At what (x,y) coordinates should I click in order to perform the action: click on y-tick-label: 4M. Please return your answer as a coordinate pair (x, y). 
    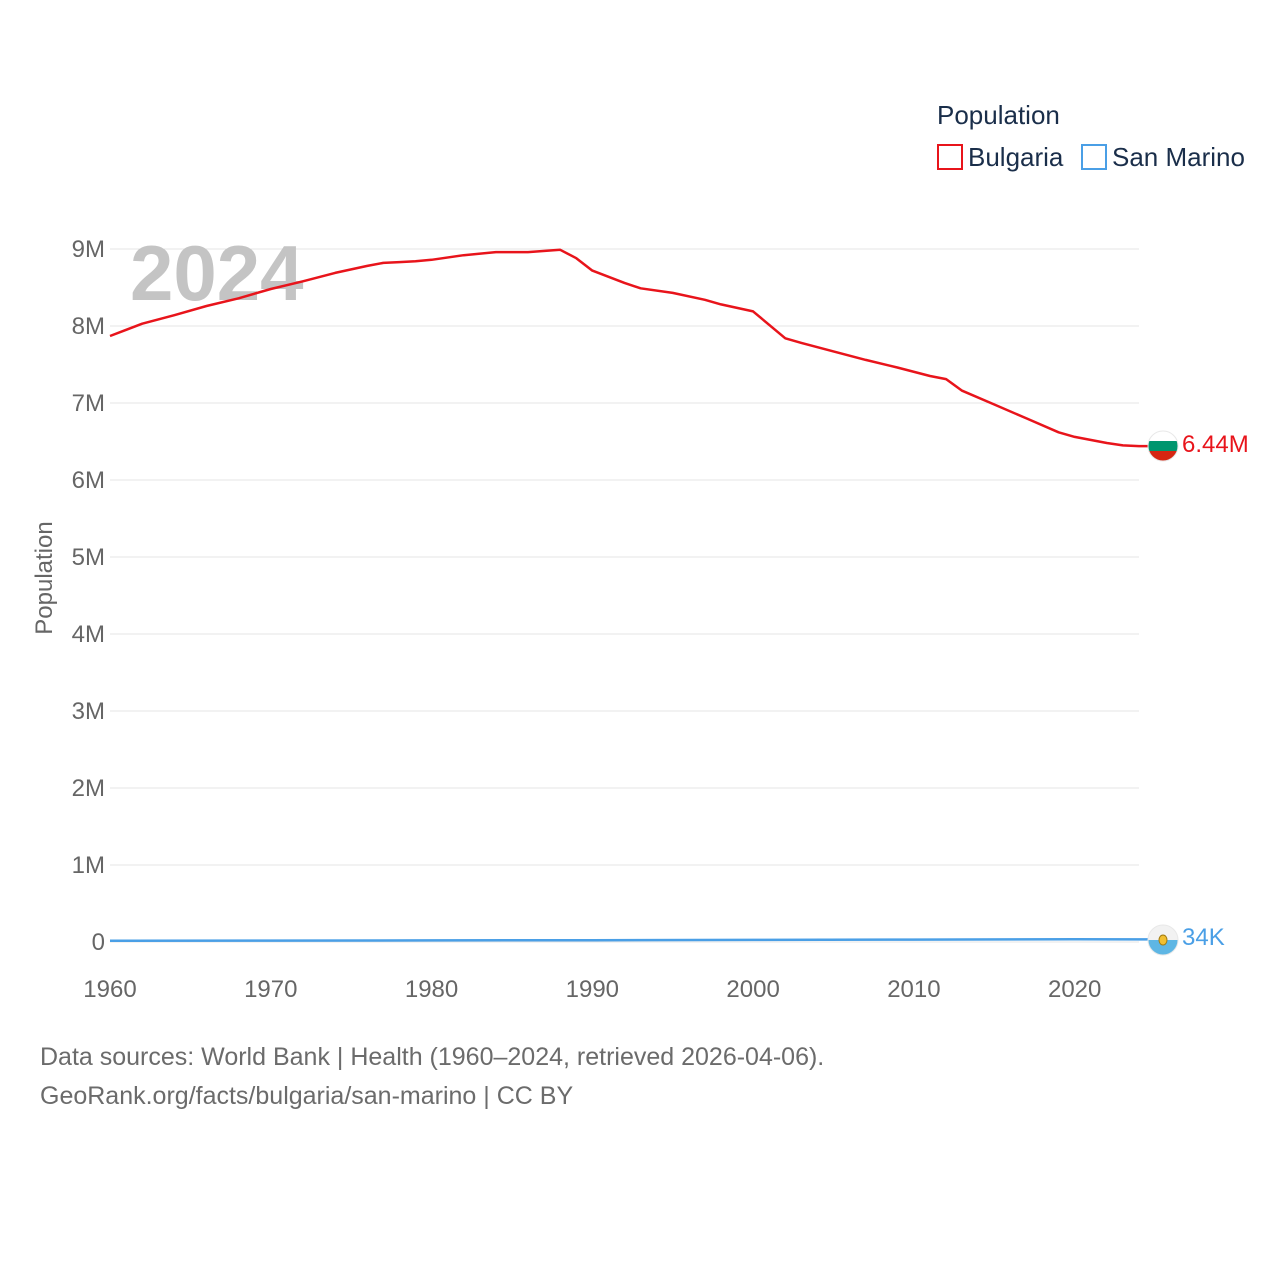
    Looking at the image, I should click on (88, 634).